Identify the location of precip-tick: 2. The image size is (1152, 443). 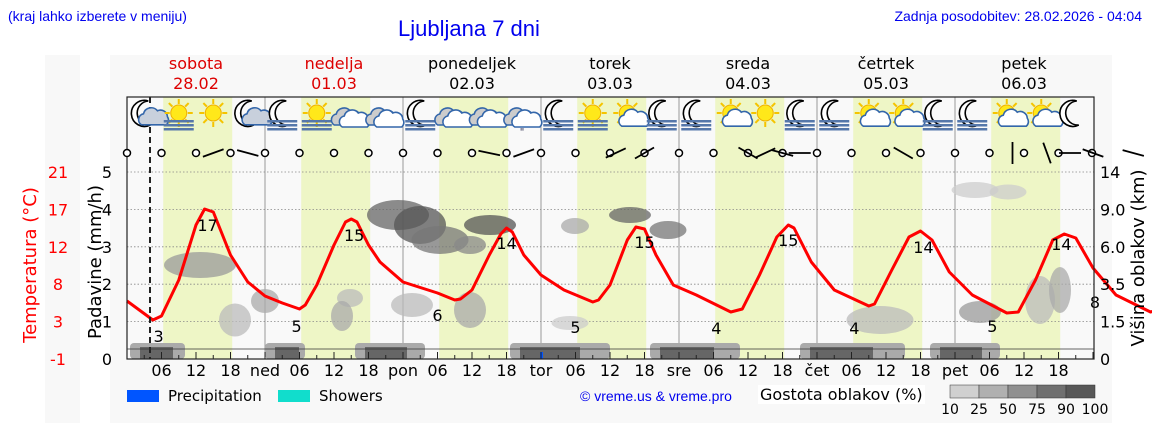
(107, 284).